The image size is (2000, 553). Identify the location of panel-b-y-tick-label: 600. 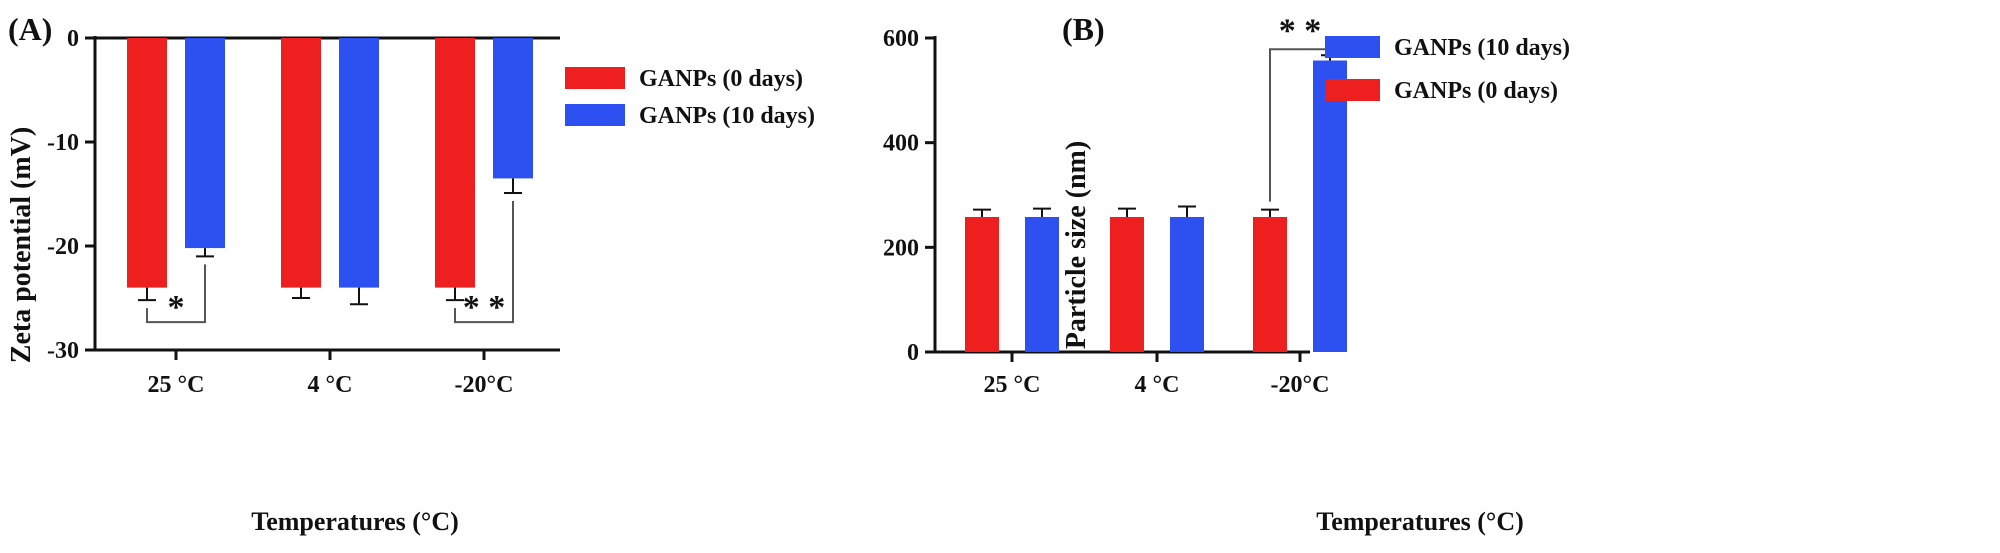
(901, 39).